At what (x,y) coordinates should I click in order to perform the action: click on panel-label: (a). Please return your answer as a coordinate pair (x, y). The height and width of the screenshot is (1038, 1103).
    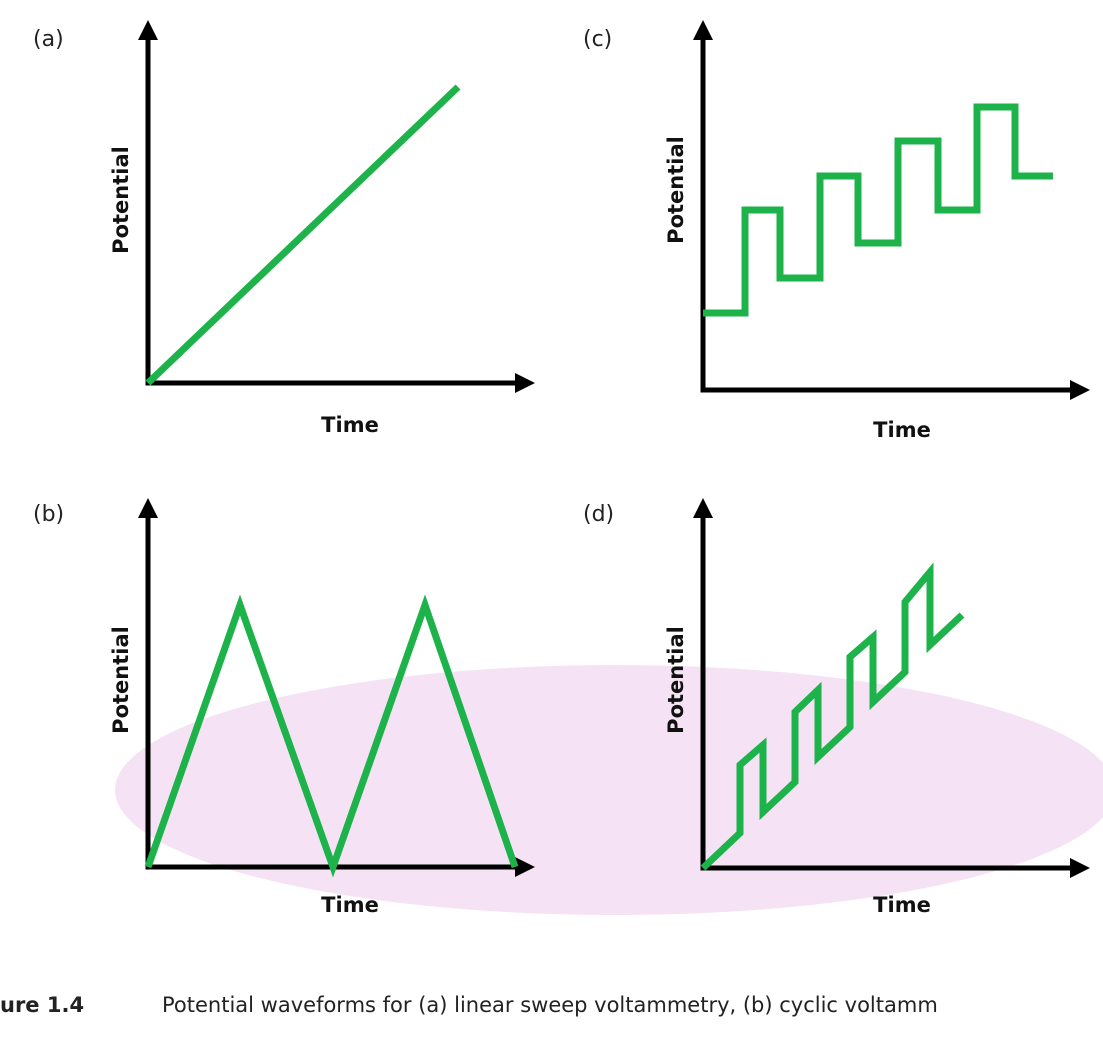
    Looking at the image, I should click on (48, 39).